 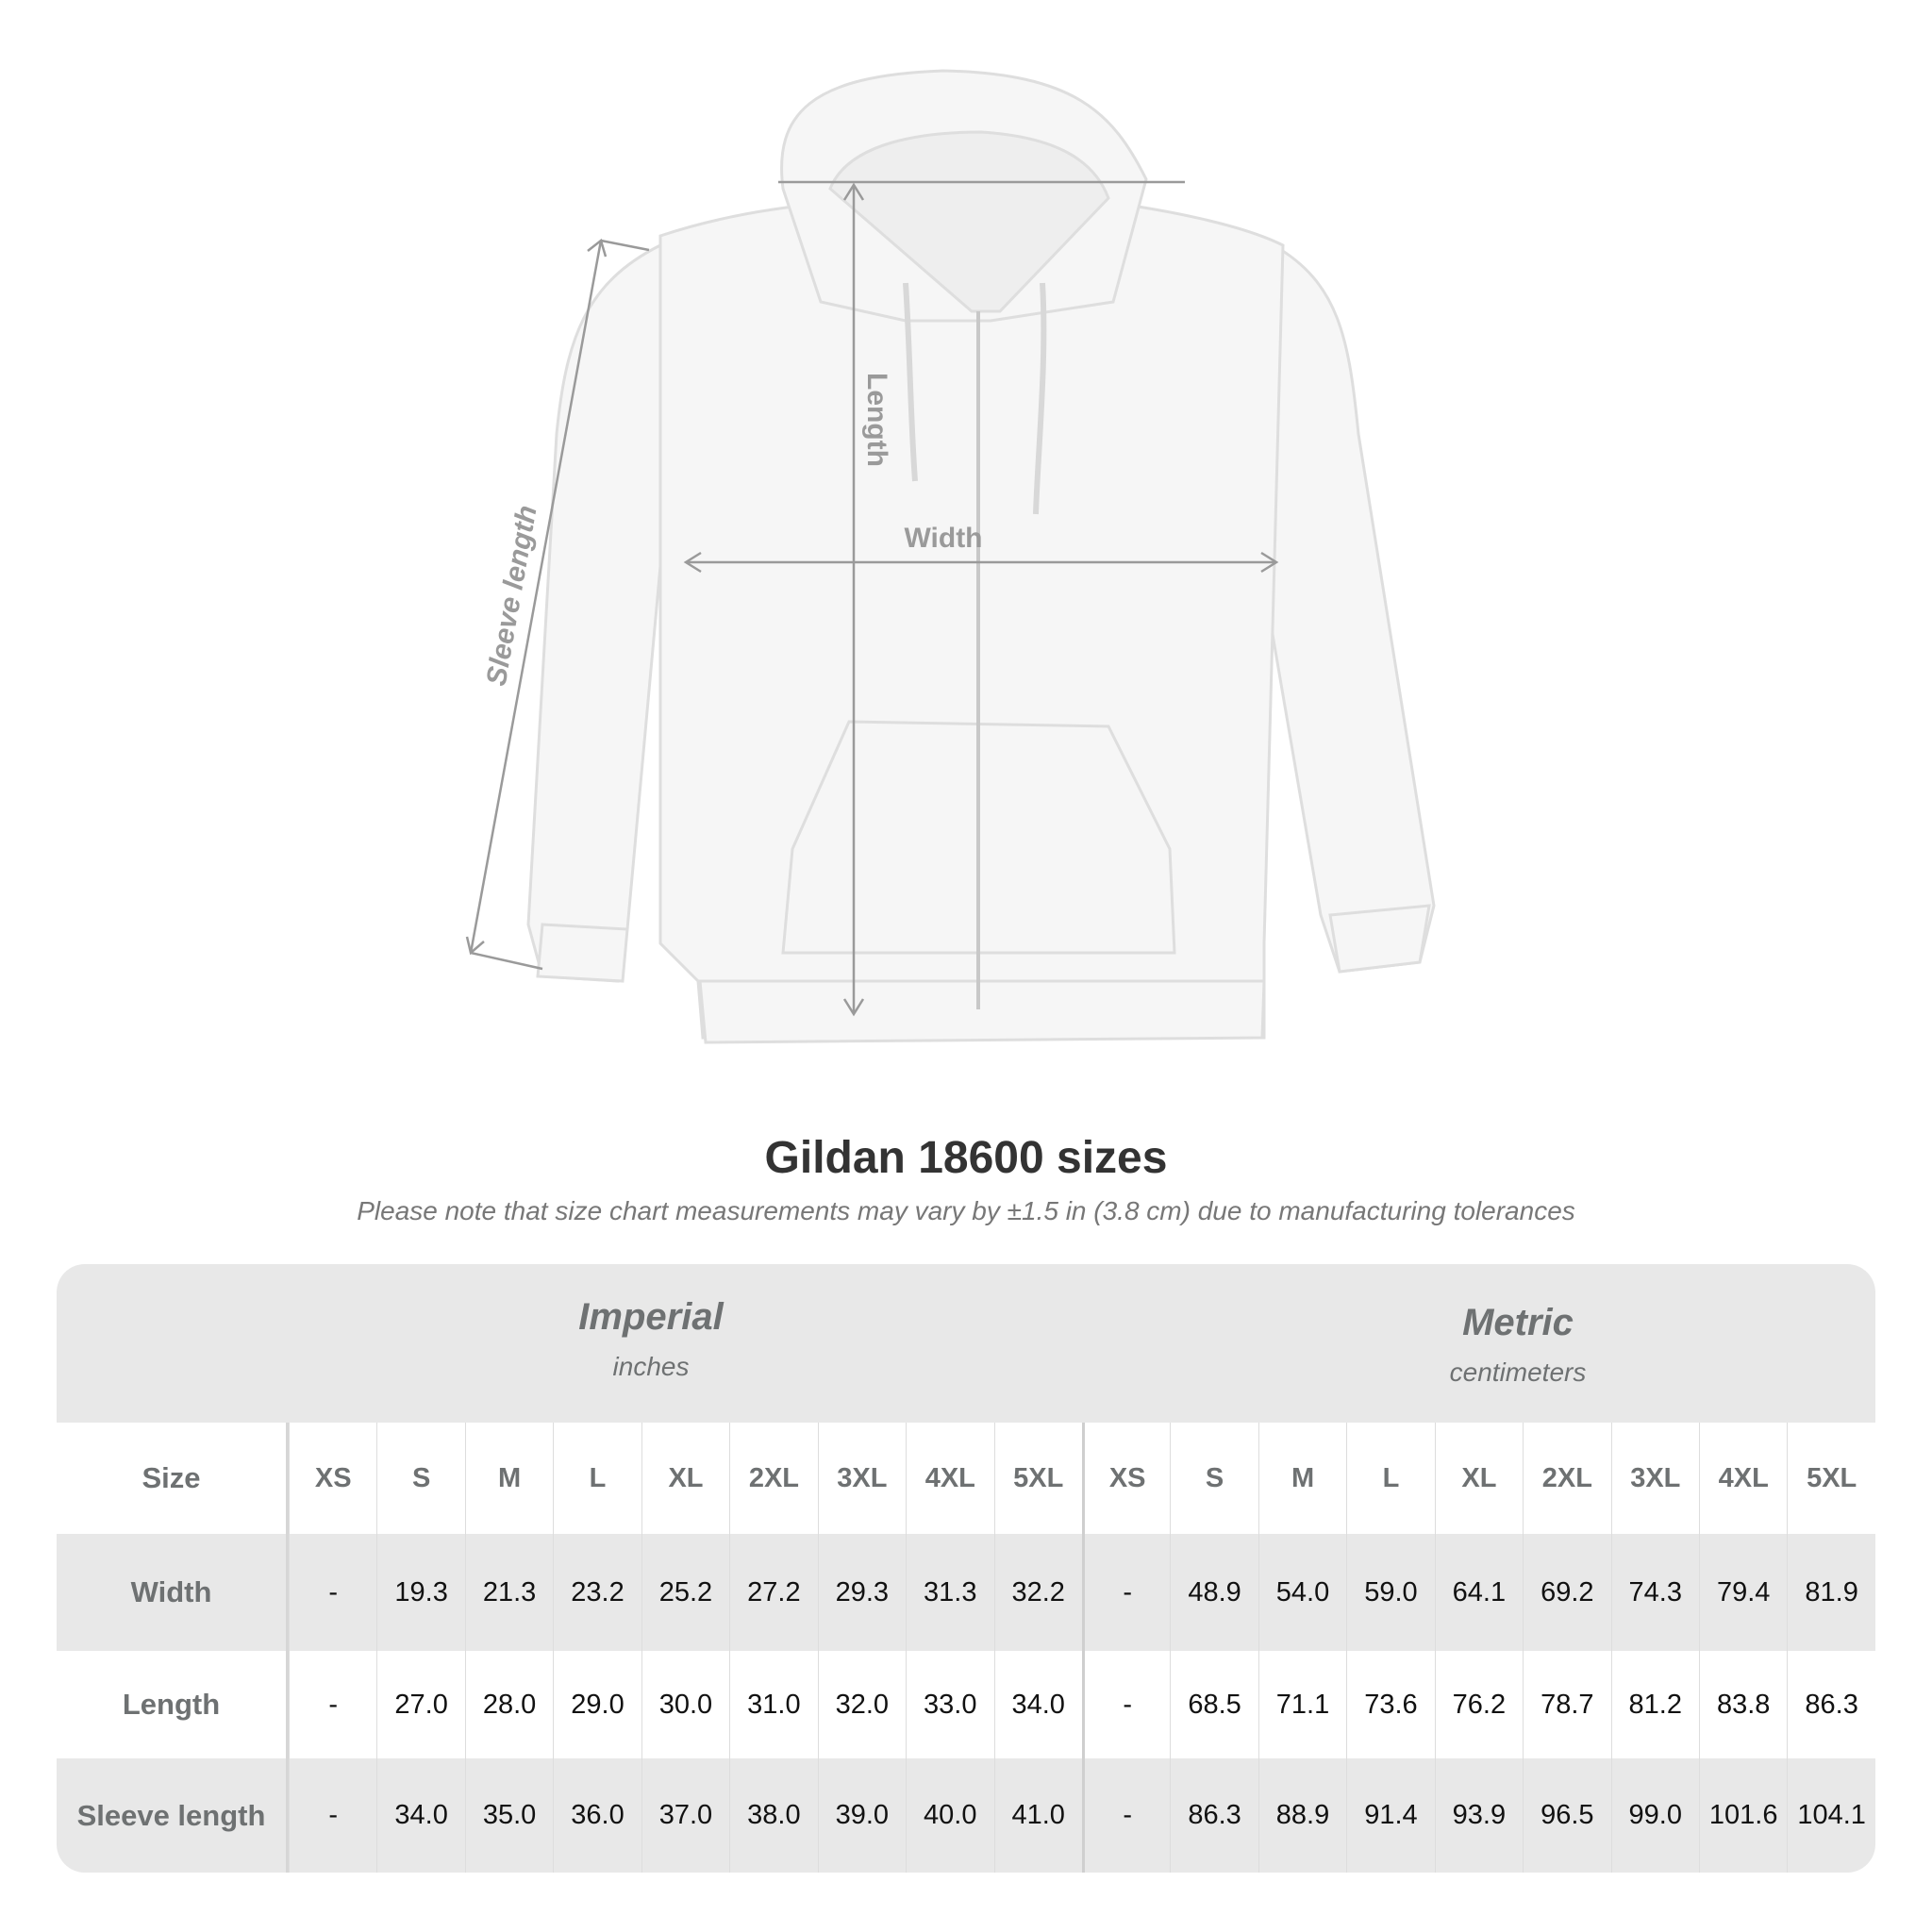 What do you see at coordinates (173, 1593) in the screenshot?
I see `row-label: Width` at bounding box center [173, 1593].